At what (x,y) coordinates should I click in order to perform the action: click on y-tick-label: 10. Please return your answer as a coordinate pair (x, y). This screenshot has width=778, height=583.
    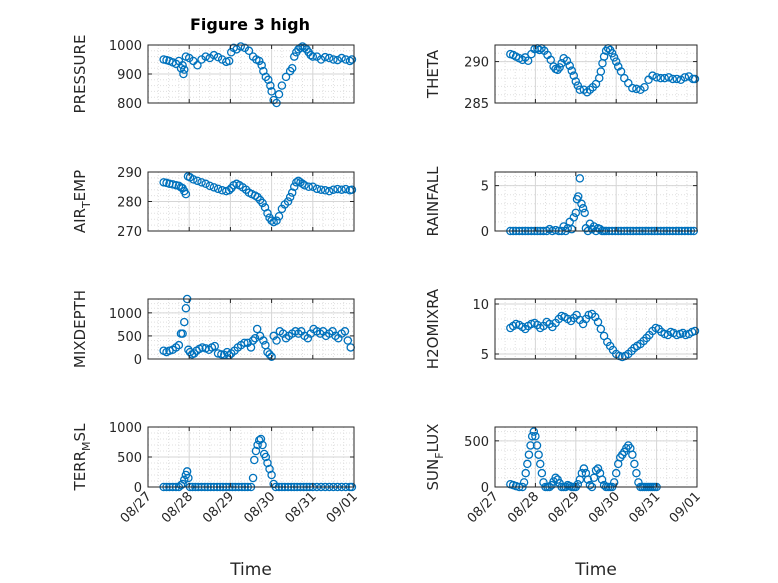
    Looking at the image, I should click on (480, 305).